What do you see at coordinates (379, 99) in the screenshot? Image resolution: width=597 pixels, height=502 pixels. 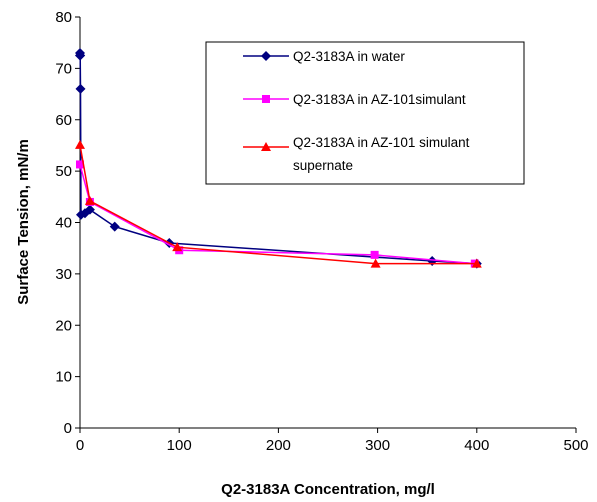 I see `legend-label-az101-simulant: Q2-3183A in AZ-101simulant` at bounding box center [379, 99].